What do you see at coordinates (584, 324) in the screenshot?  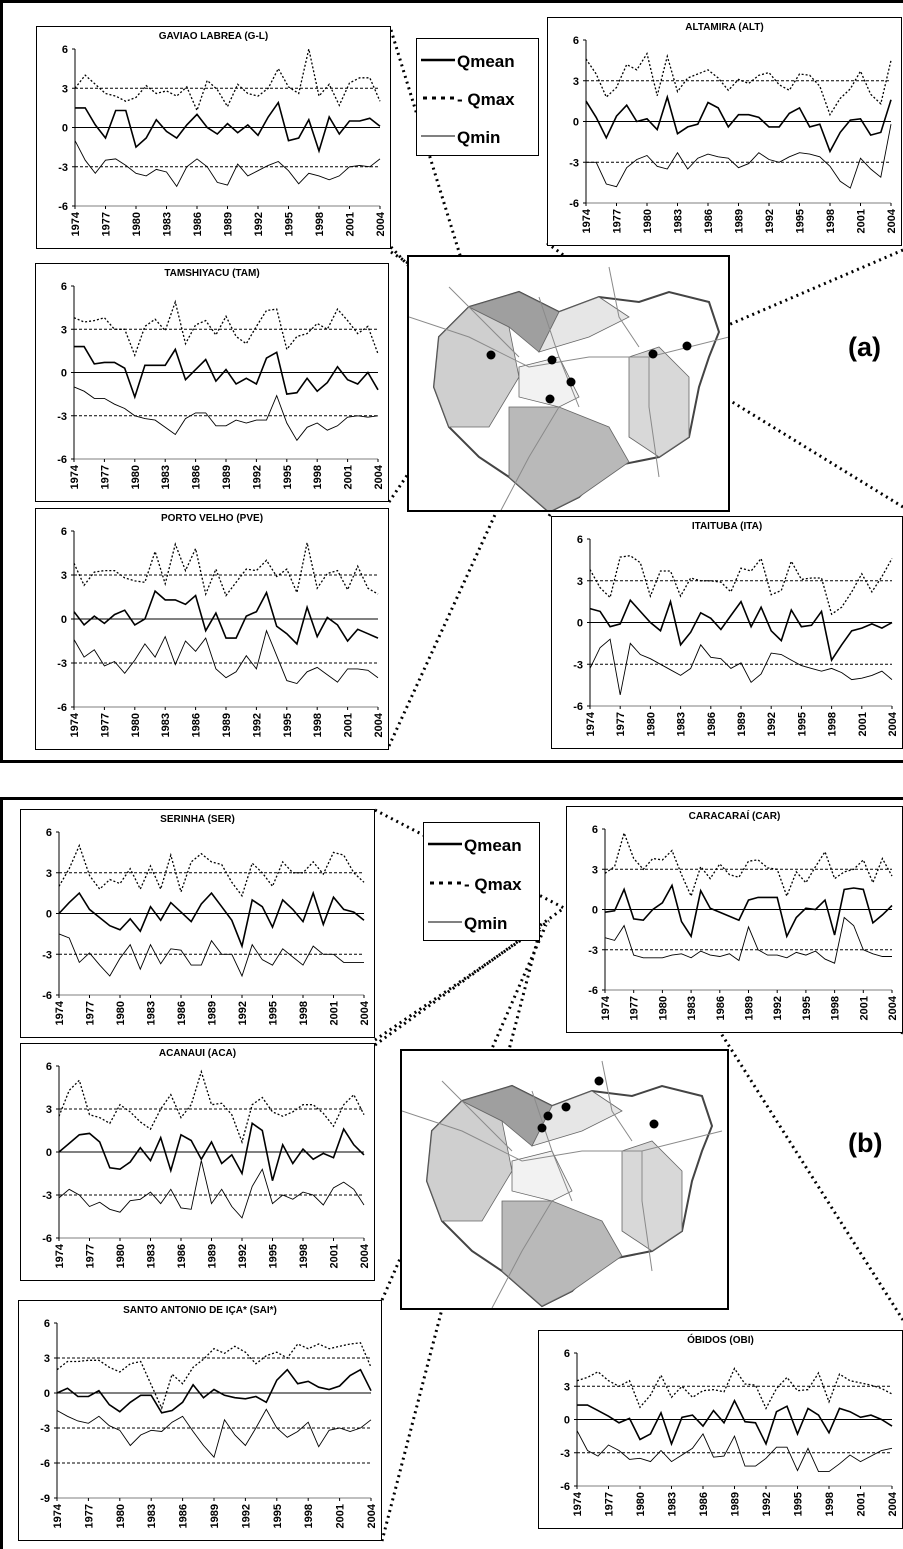 I see `sub-basin` at bounding box center [584, 324].